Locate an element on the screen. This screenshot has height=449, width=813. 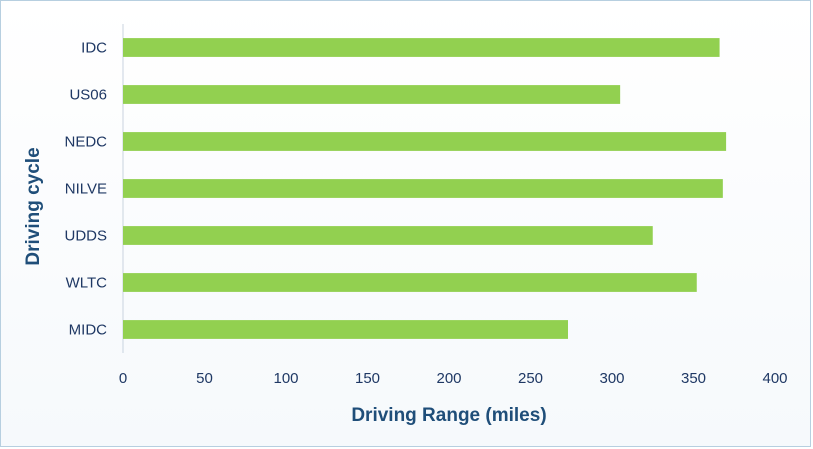
x-tick-labels: 0 50 100 150 200 250 300 350 400 is located at coordinates (453, 378).